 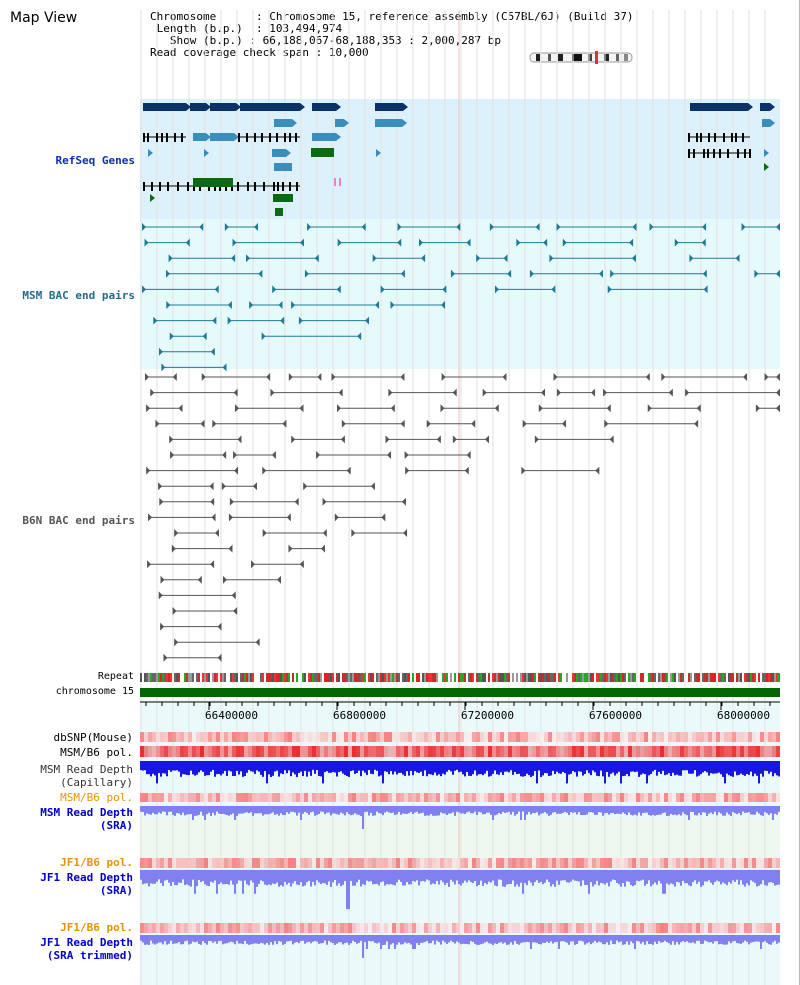 I want to click on track-label-msm-b6-pol: MSM/B6 pol., so click(x=96, y=752).